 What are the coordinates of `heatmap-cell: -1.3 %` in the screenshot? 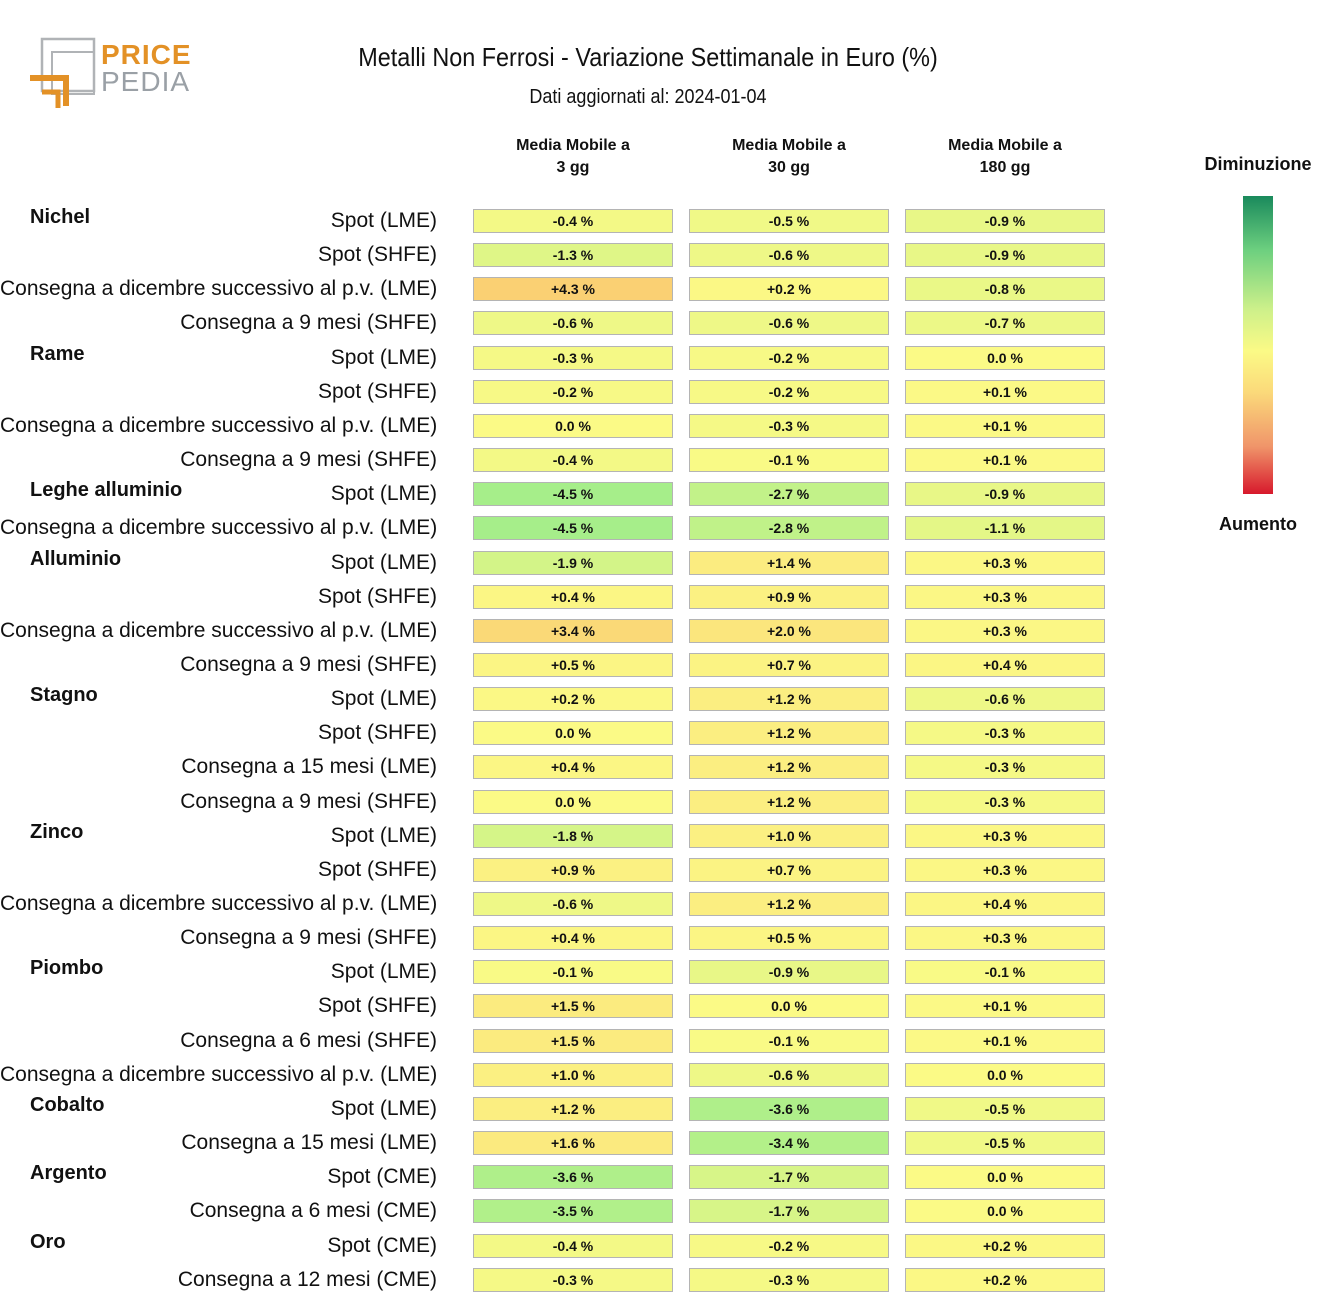 It's located at (573, 255).